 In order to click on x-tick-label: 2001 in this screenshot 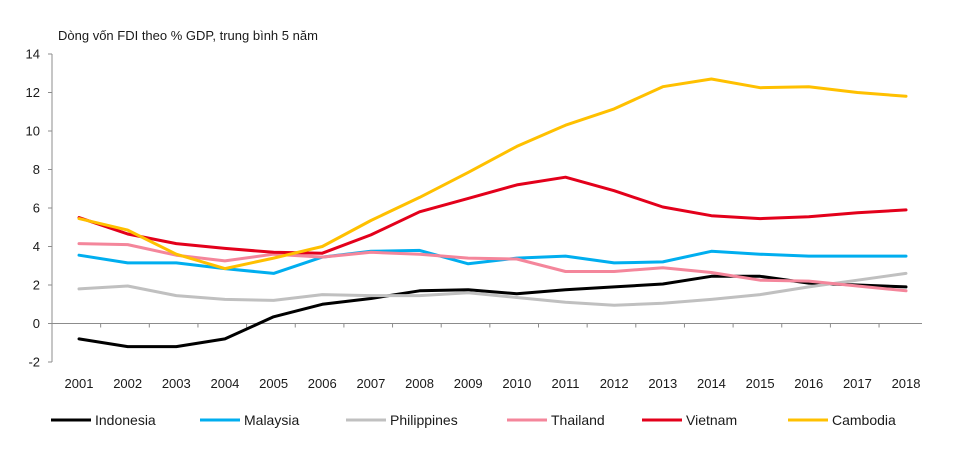, I will do `click(79, 383)`.